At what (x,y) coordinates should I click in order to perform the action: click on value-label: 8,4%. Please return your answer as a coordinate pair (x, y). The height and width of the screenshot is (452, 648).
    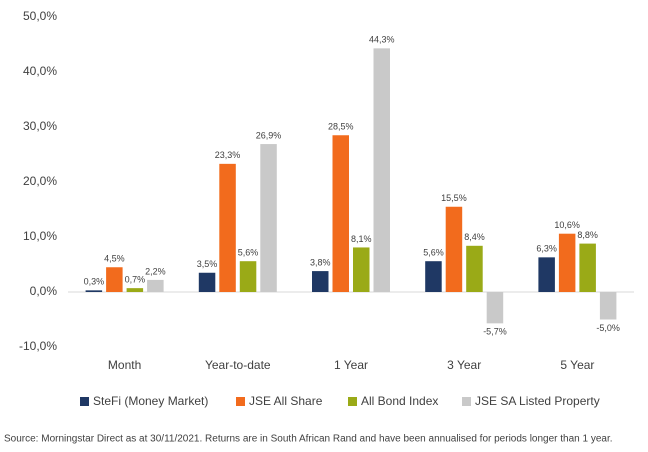
    Looking at the image, I should click on (474, 237).